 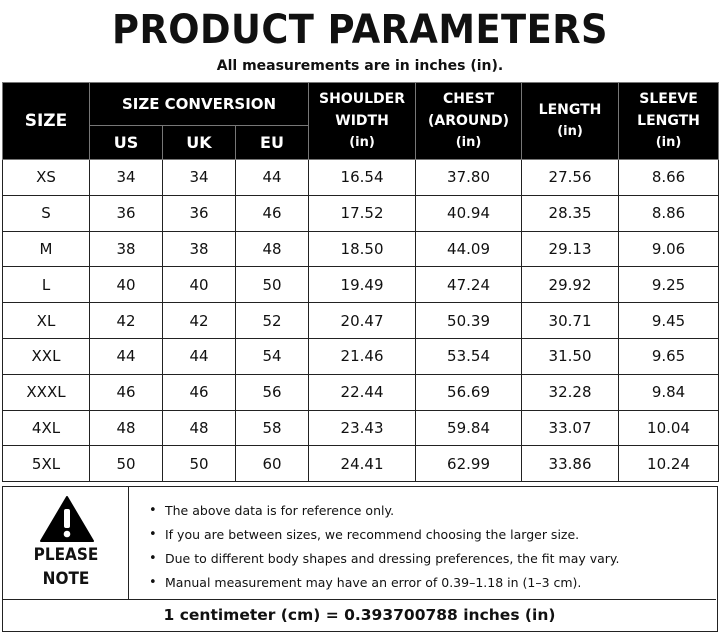 What do you see at coordinates (570, 285) in the screenshot?
I see `length-cell: 29.92` at bounding box center [570, 285].